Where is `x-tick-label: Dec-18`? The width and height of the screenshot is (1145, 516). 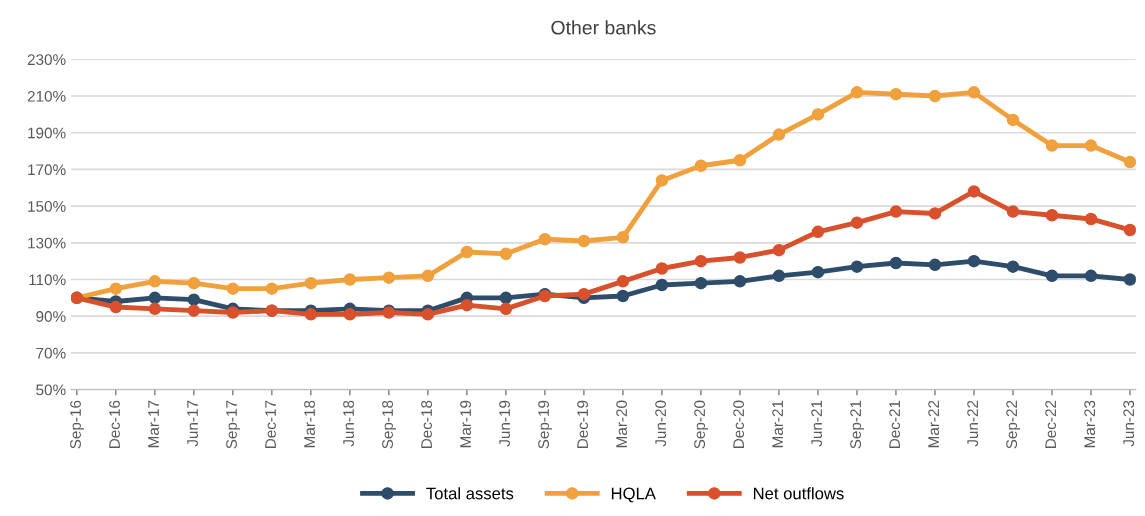 x-tick-label: Dec-18 is located at coordinates (426, 424).